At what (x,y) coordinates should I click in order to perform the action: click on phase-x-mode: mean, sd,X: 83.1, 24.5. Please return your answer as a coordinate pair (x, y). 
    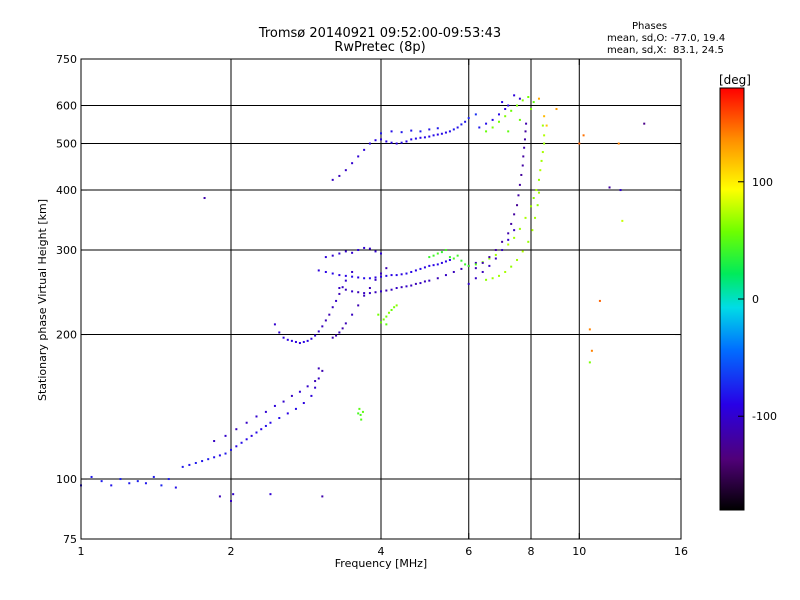
    Looking at the image, I should click on (665, 50).